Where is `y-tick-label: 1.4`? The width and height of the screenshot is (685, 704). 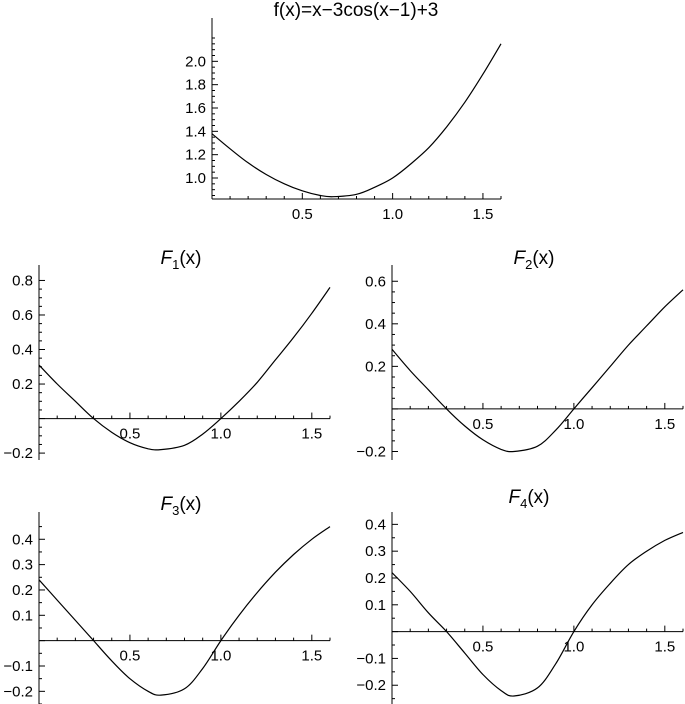
y-tick-label: 1.4 is located at coordinates (195, 131).